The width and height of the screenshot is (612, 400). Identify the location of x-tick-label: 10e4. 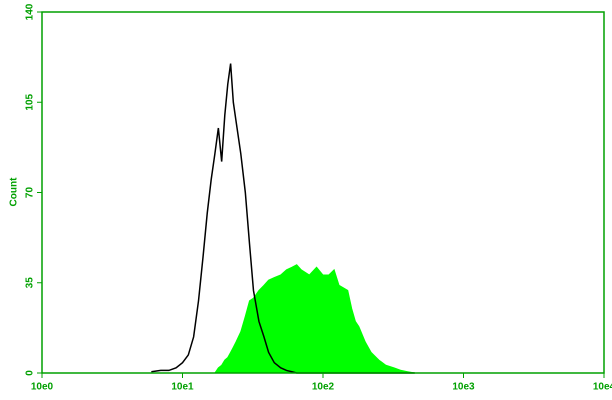
(602, 387).